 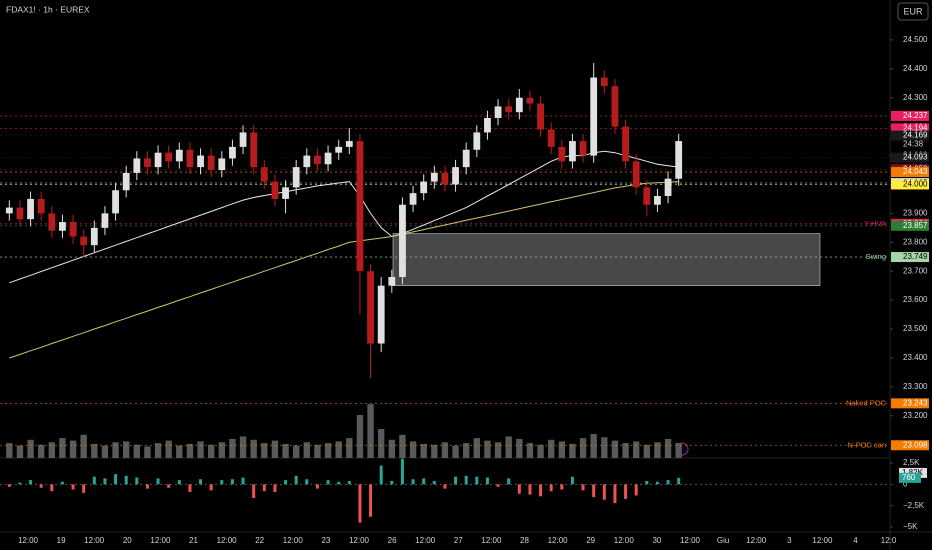 What do you see at coordinates (915, 241) in the screenshot?
I see `y-tick-label: 23.800` at bounding box center [915, 241].